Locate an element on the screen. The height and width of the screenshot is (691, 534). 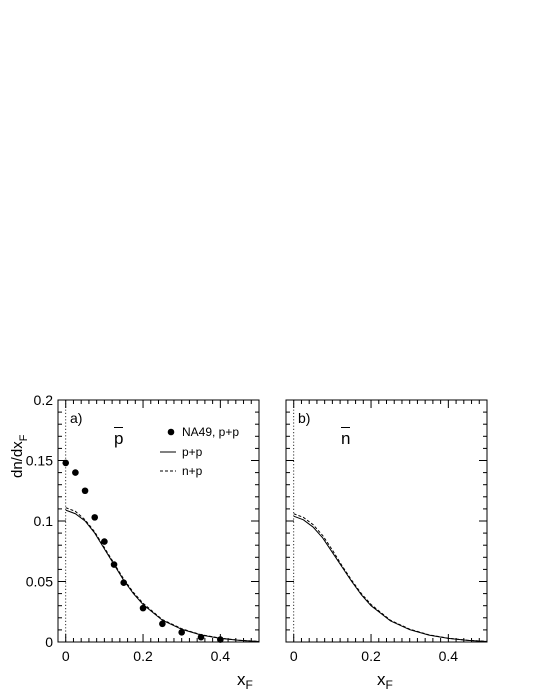
panel-b-ticks is located at coordinates (387, 521).